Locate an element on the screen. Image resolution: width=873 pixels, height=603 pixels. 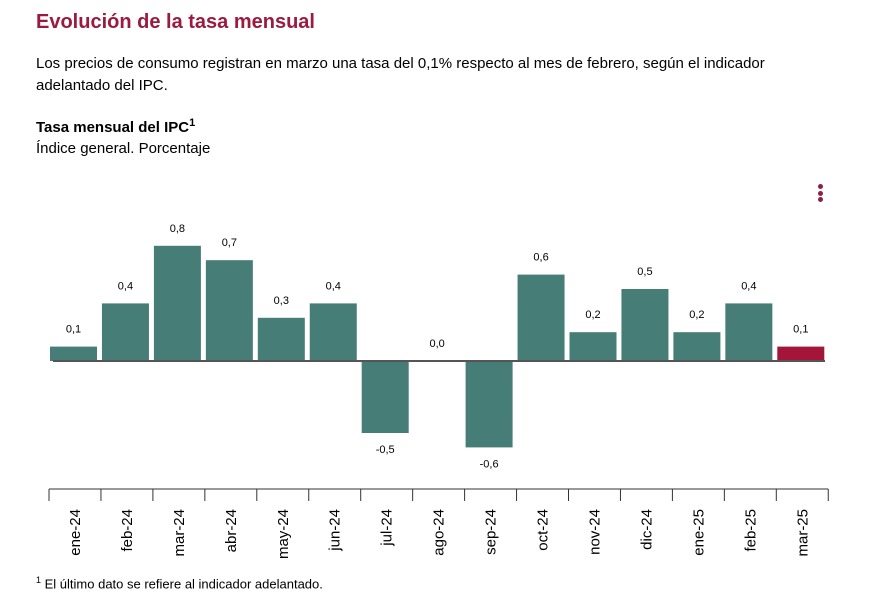
x-tick-label: mar-24 is located at coordinates (179, 533).